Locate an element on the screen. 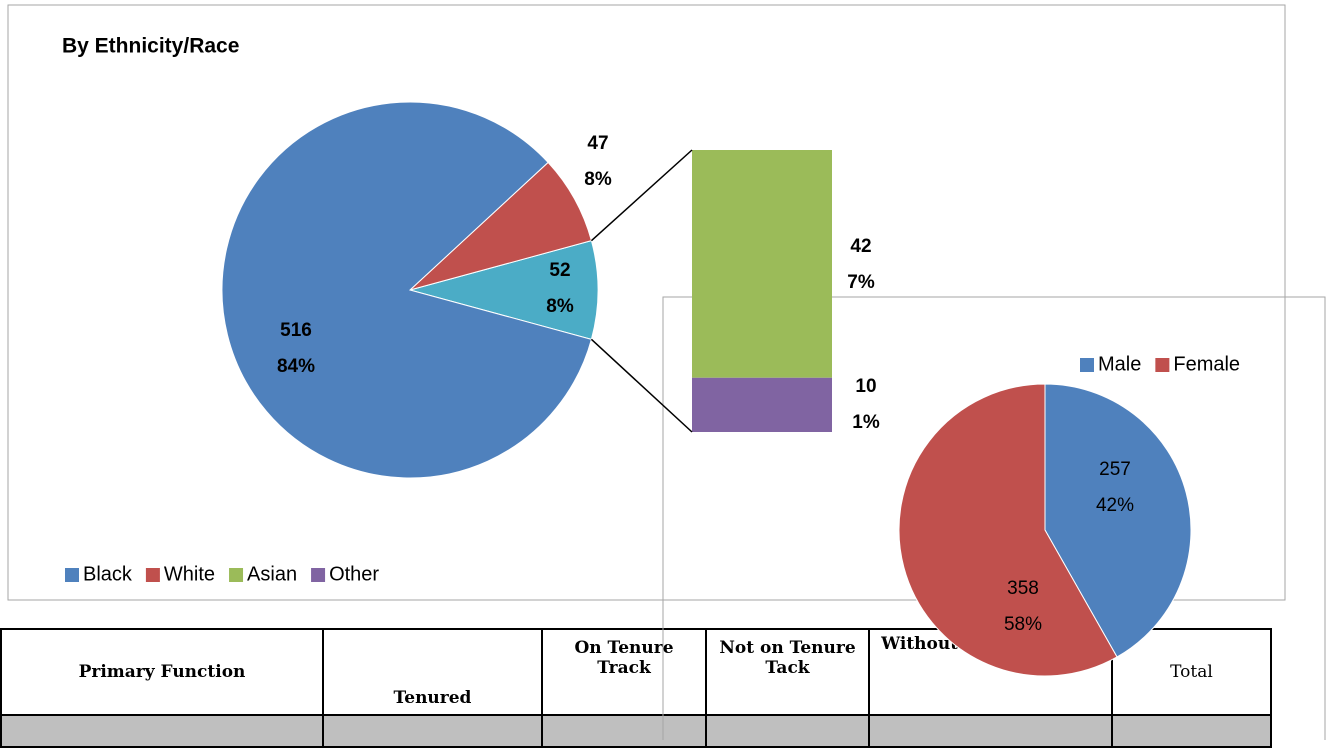 This screenshot has height=748, width=1333. data-label: 84% is located at coordinates (296, 366).